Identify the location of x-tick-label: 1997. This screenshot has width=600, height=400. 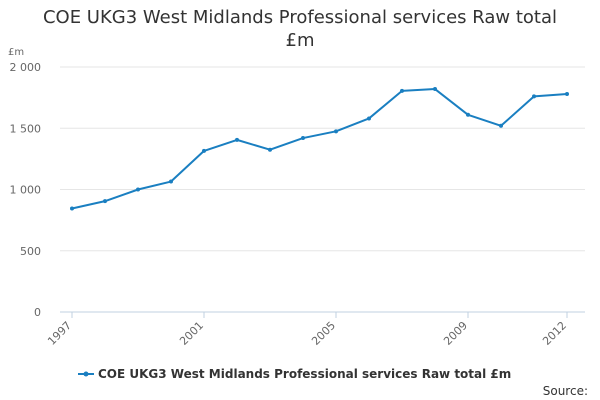
(59, 333).